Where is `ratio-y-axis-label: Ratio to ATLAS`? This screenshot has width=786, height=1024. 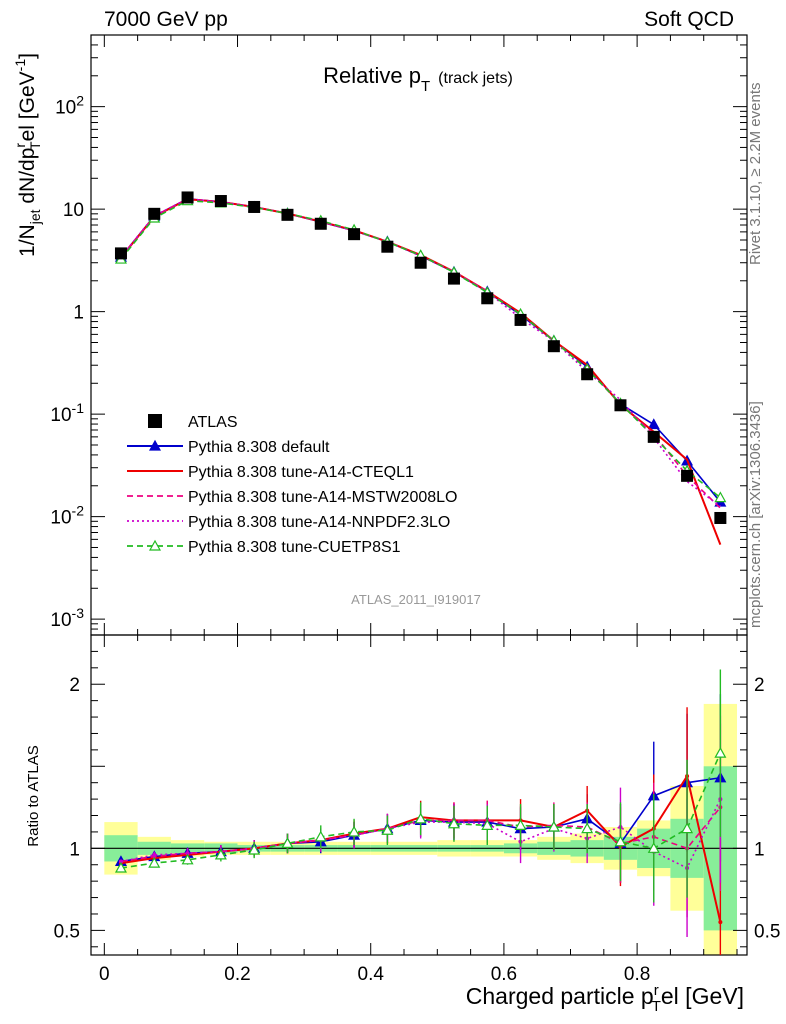
ratio-y-axis-label: Ratio to ATLAS is located at coordinates (33, 795).